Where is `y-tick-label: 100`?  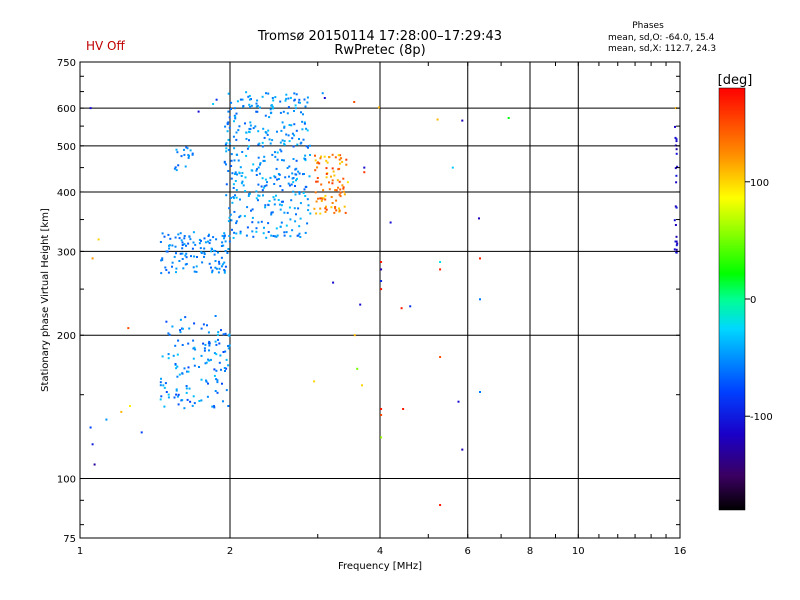 y-tick-label: 100 is located at coordinates (66, 480).